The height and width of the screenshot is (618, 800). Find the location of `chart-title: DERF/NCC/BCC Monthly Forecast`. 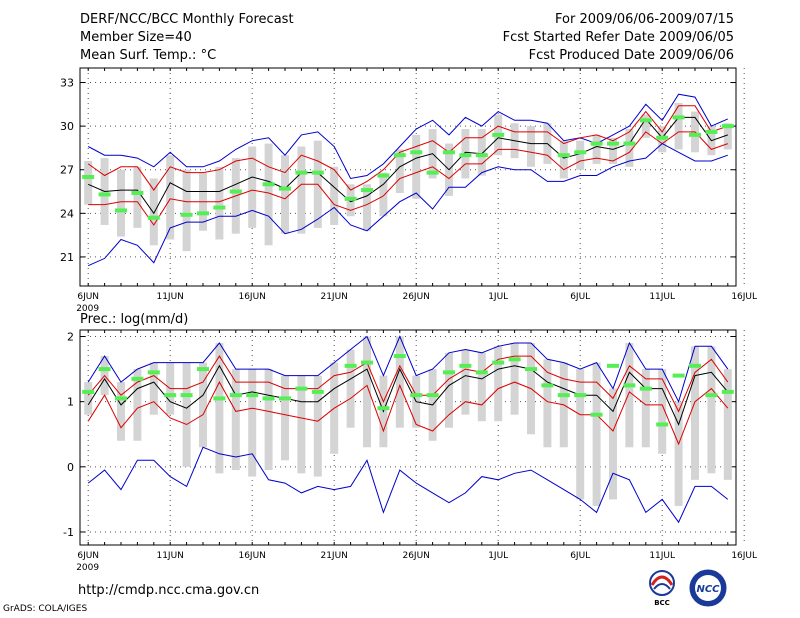

chart-title: DERF/NCC/BCC Monthly Forecast is located at coordinates (187, 19).